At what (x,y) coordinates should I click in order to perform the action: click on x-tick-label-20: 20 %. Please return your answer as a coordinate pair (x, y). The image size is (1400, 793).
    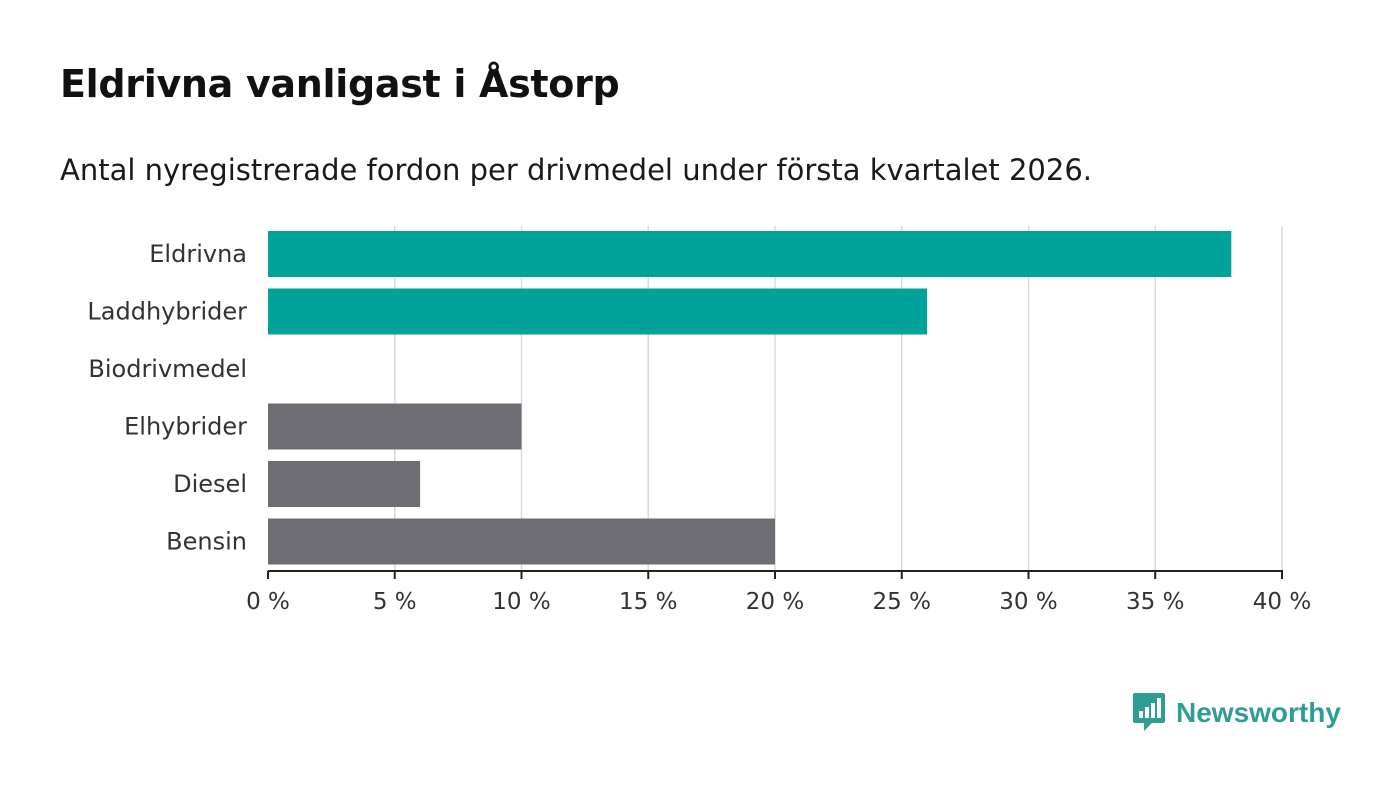
    Looking at the image, I should click on (775, 602).